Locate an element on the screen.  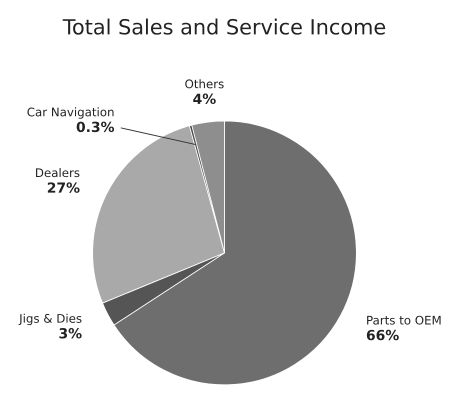
data-label: 66% is located at coordinates (382, 335).